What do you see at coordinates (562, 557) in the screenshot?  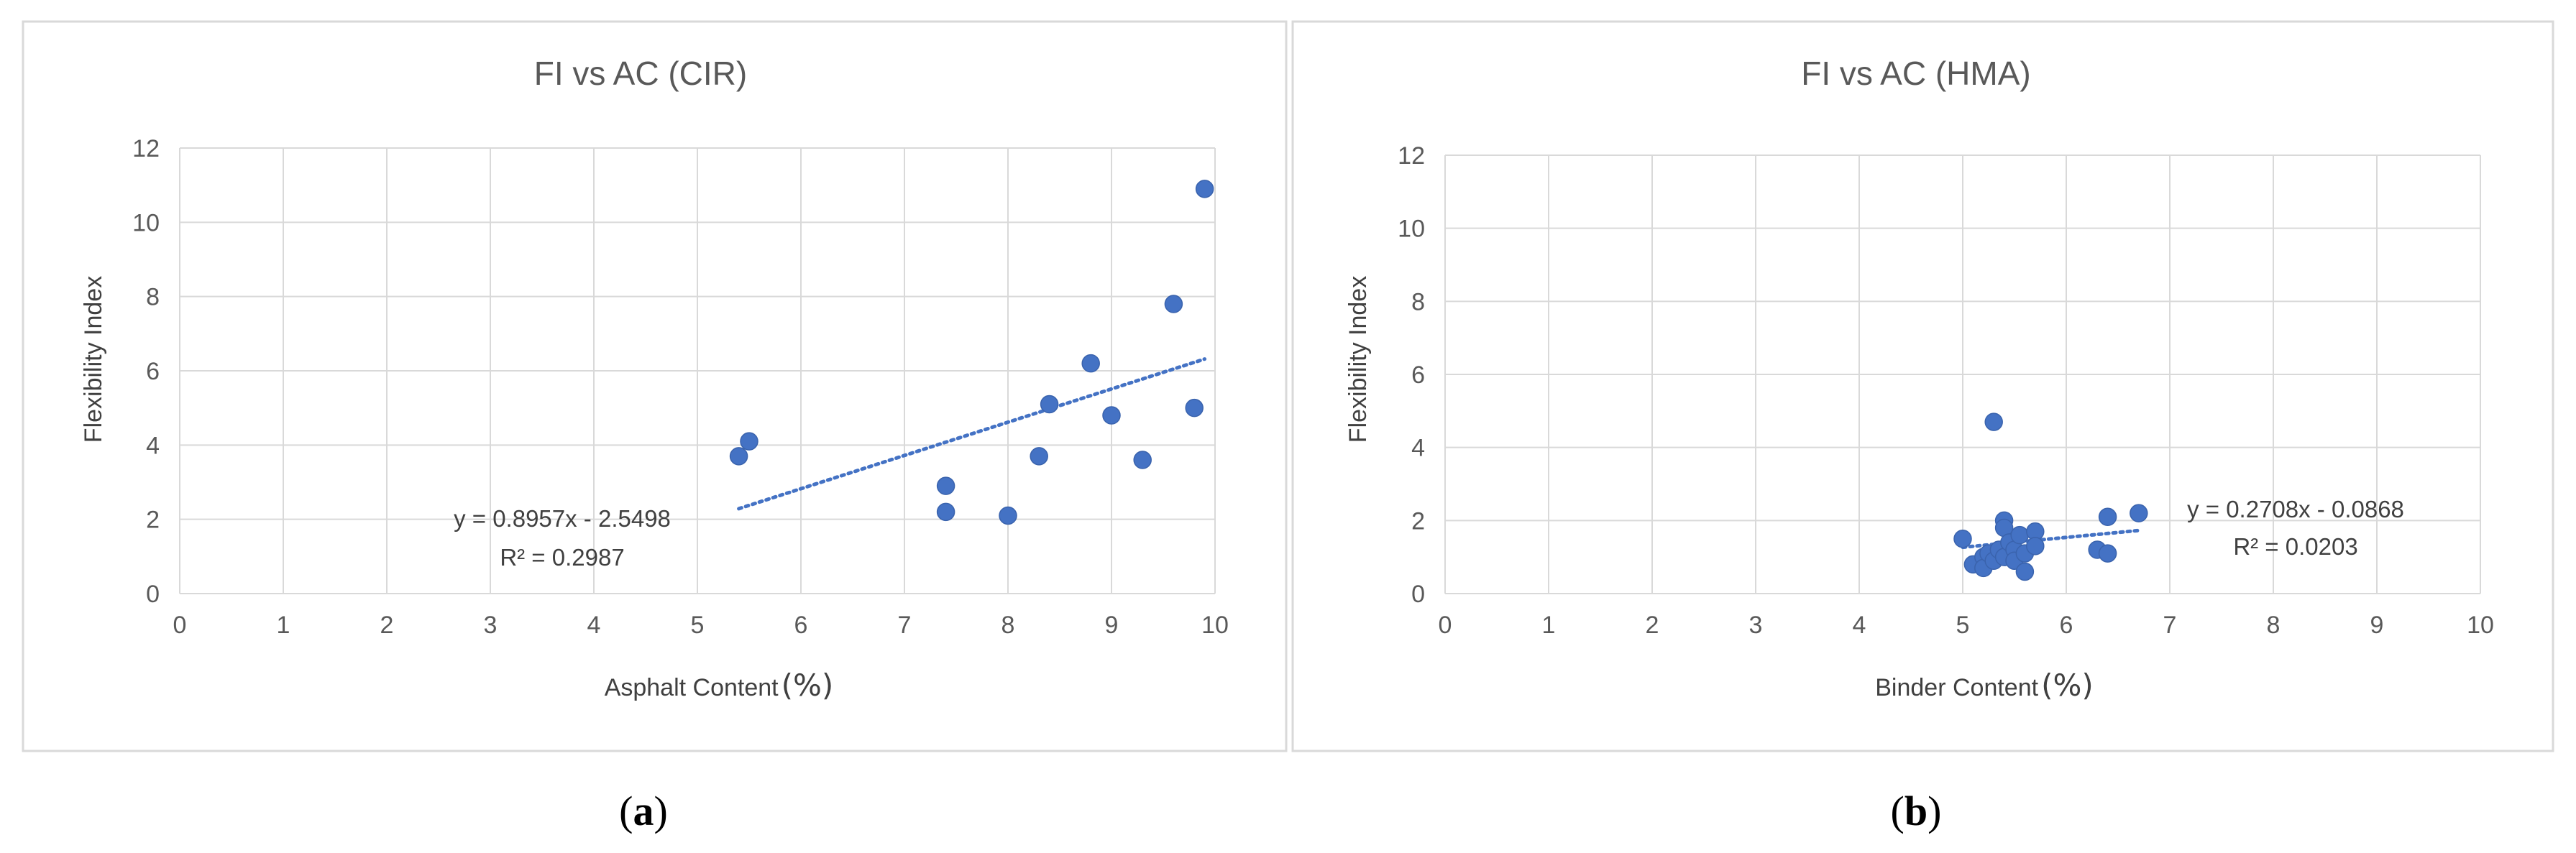 I see `trendline-r-squared: R² = 0.2987` at bounding box center [562, 557].